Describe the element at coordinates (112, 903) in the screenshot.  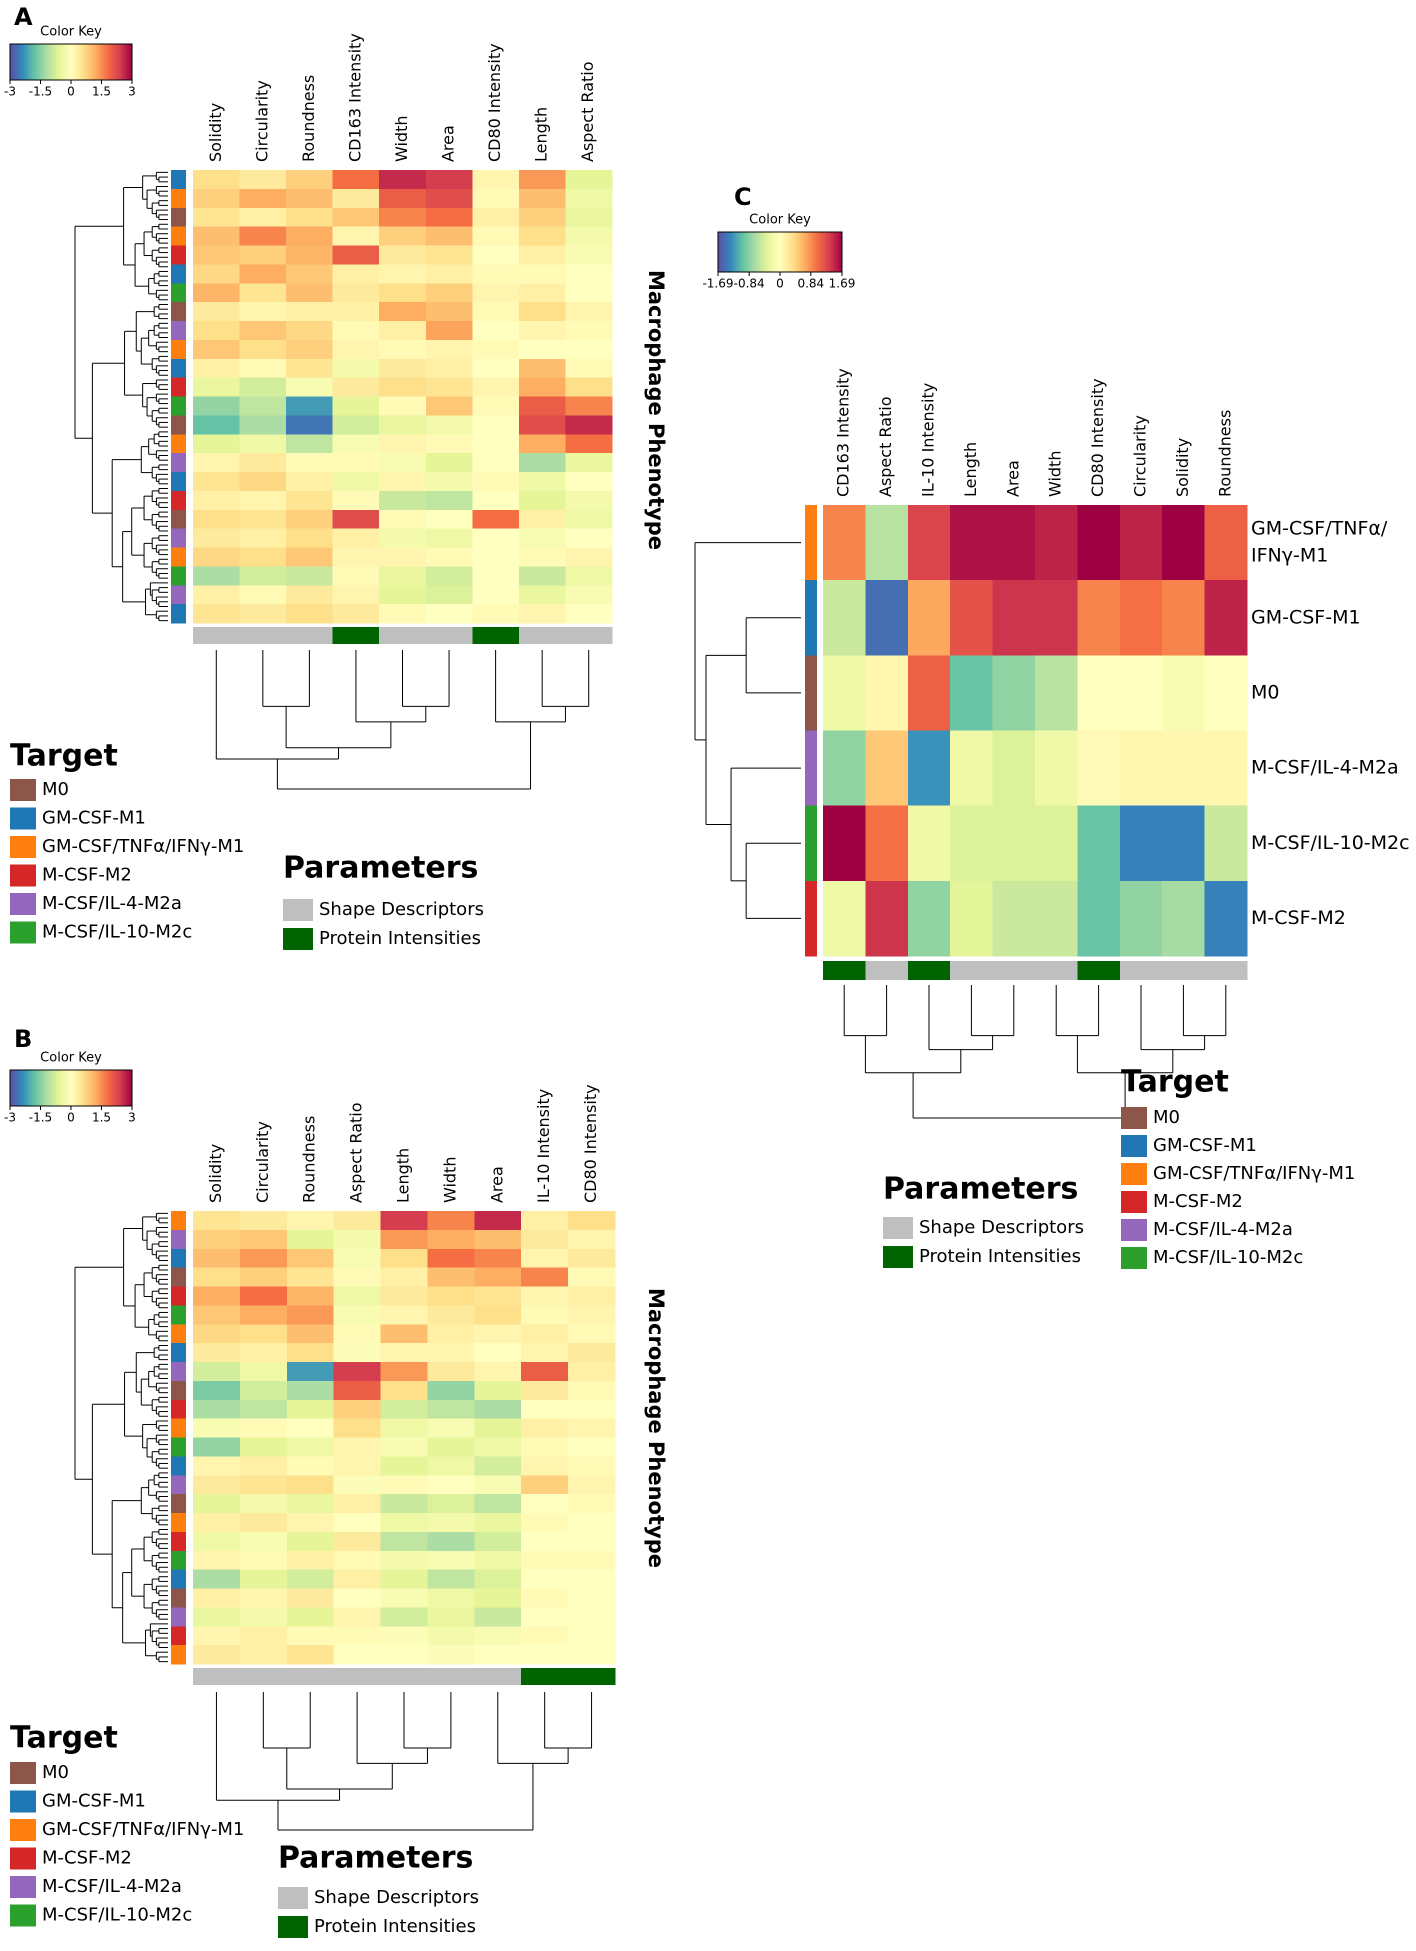
I see `legend-item: M-CSF/IL-4-M2a` at that location.